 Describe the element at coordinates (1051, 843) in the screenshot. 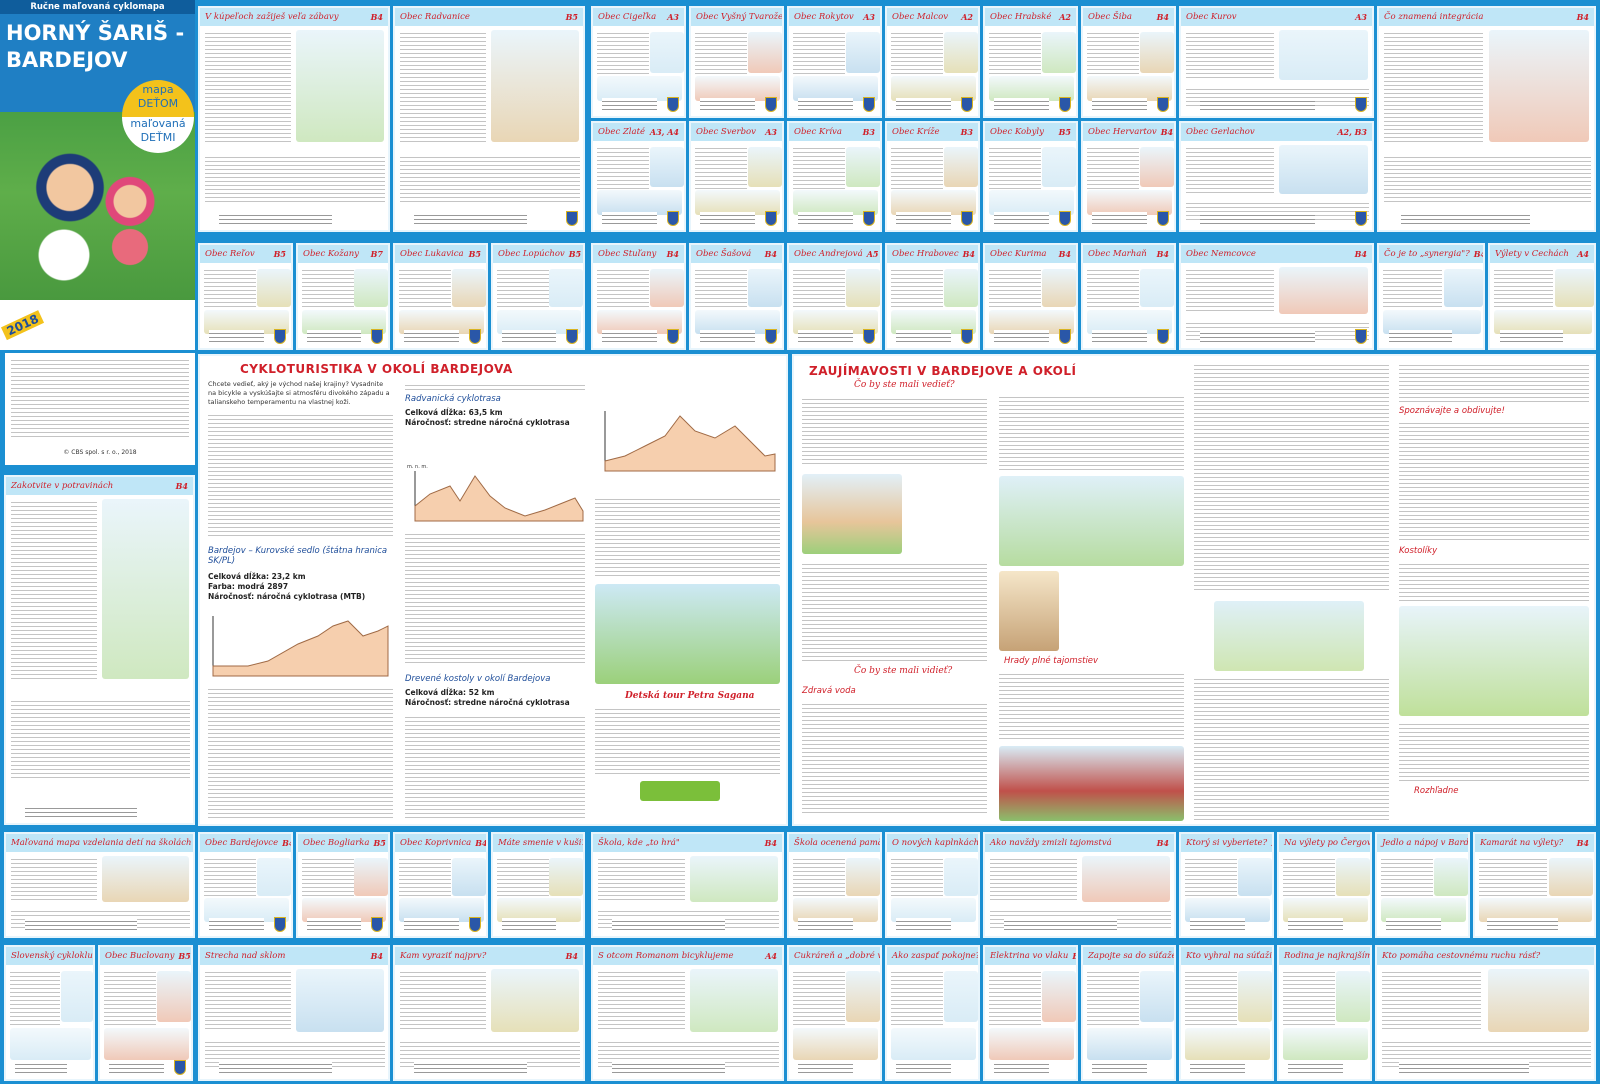

I see `panel-title: Ako navždy zmizli tajomstvá` at that location.